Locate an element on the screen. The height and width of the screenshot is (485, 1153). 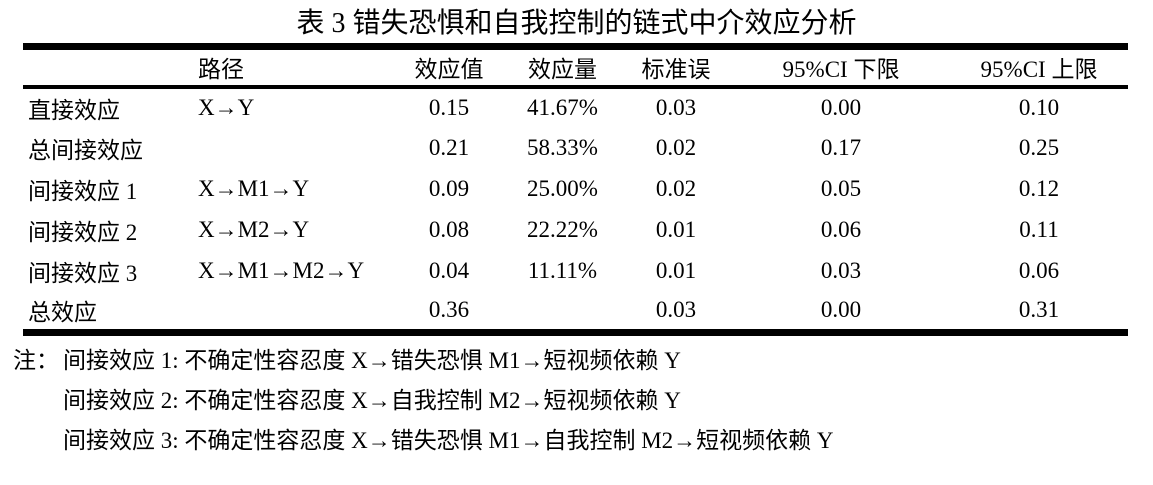
cell-effect: 0.36 is located at coordinates (449, 310).